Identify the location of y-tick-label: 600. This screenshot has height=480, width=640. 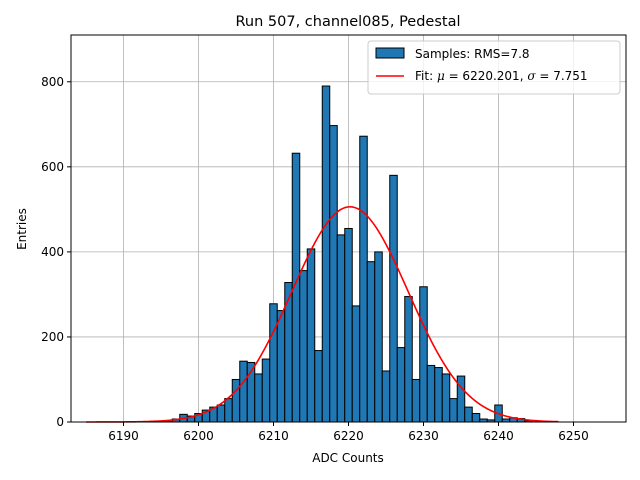
(52, 167).